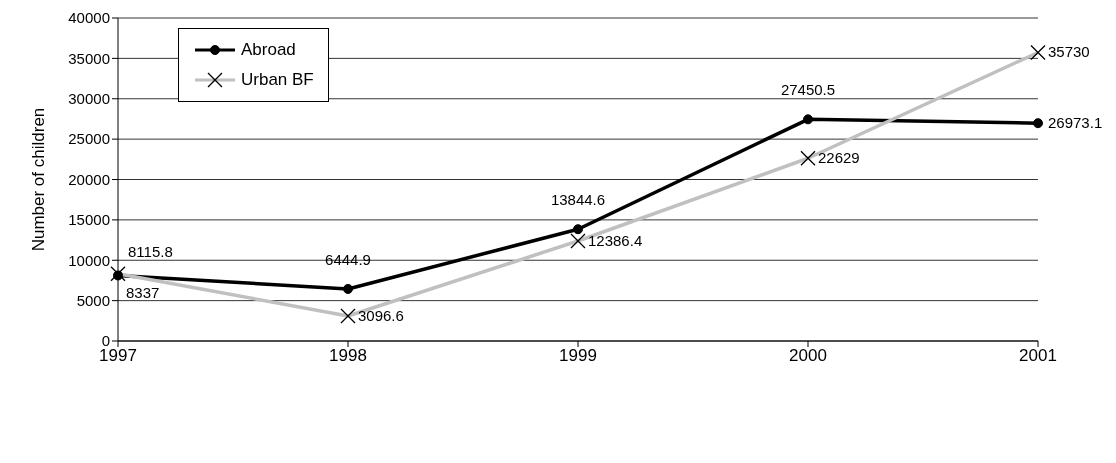 This screenshot has height=463, width=1116. Describe the element at coordinates (89, 139) in the screenshot. I see `y-tick-label: 25000` at that location.